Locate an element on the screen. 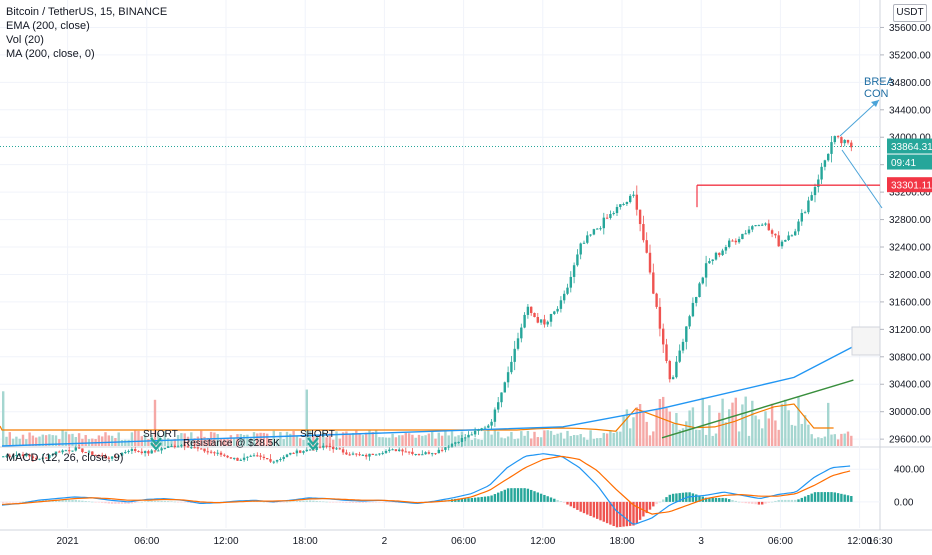 The height and width of the screenshot is (555, 932). legend-macd: MACD (12, 26, close, 9) is located at coordinates (65, 458).